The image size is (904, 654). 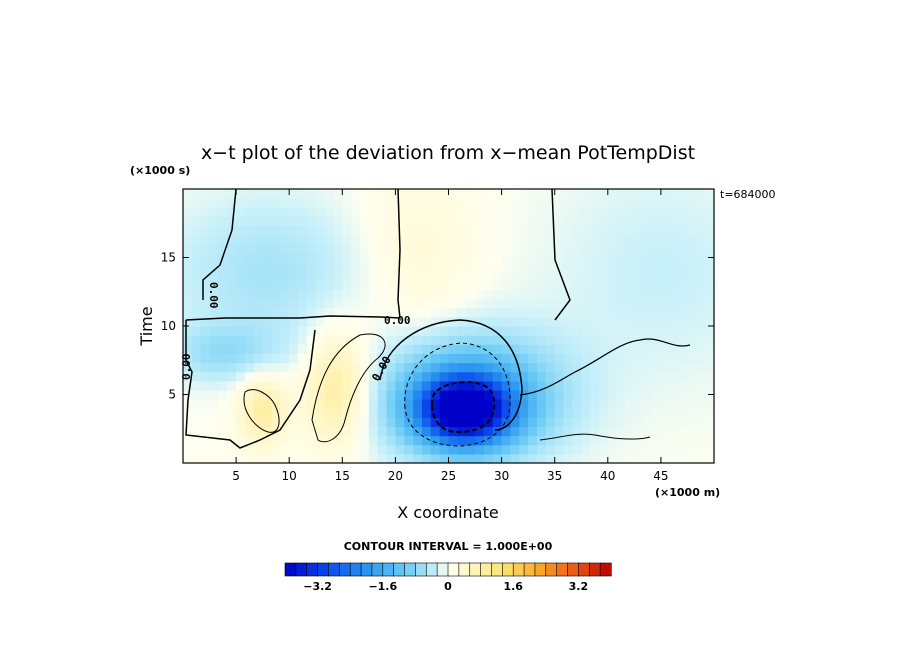 I want to click on contour-dash-inner, so click(x=463, y=407).